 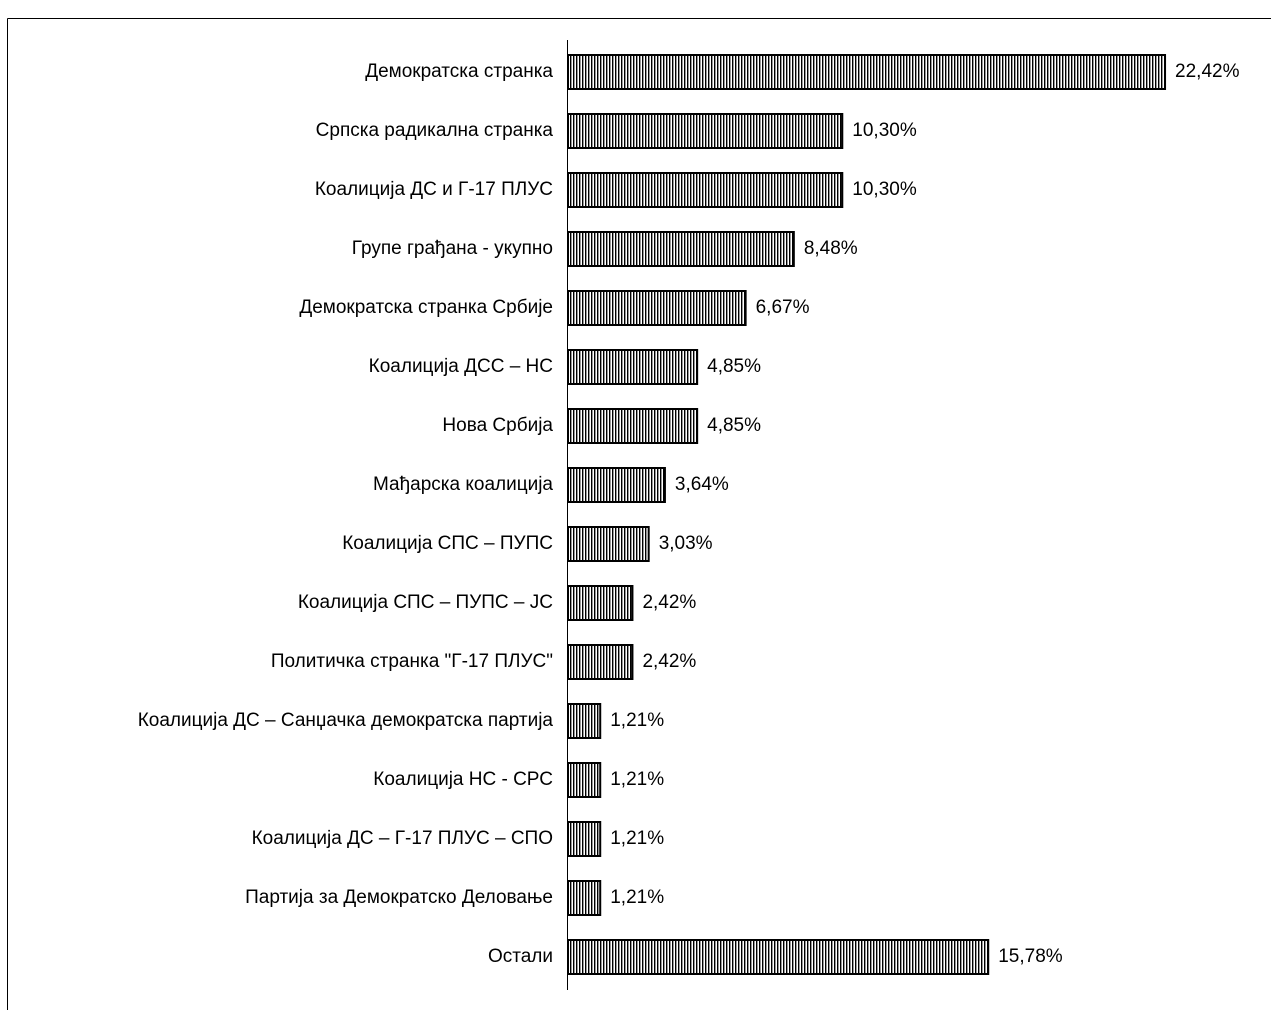 What do you see at coordinates (520, 956) in the screenshot?
I see `category-label: Остали` at bounding box center [520, 956].